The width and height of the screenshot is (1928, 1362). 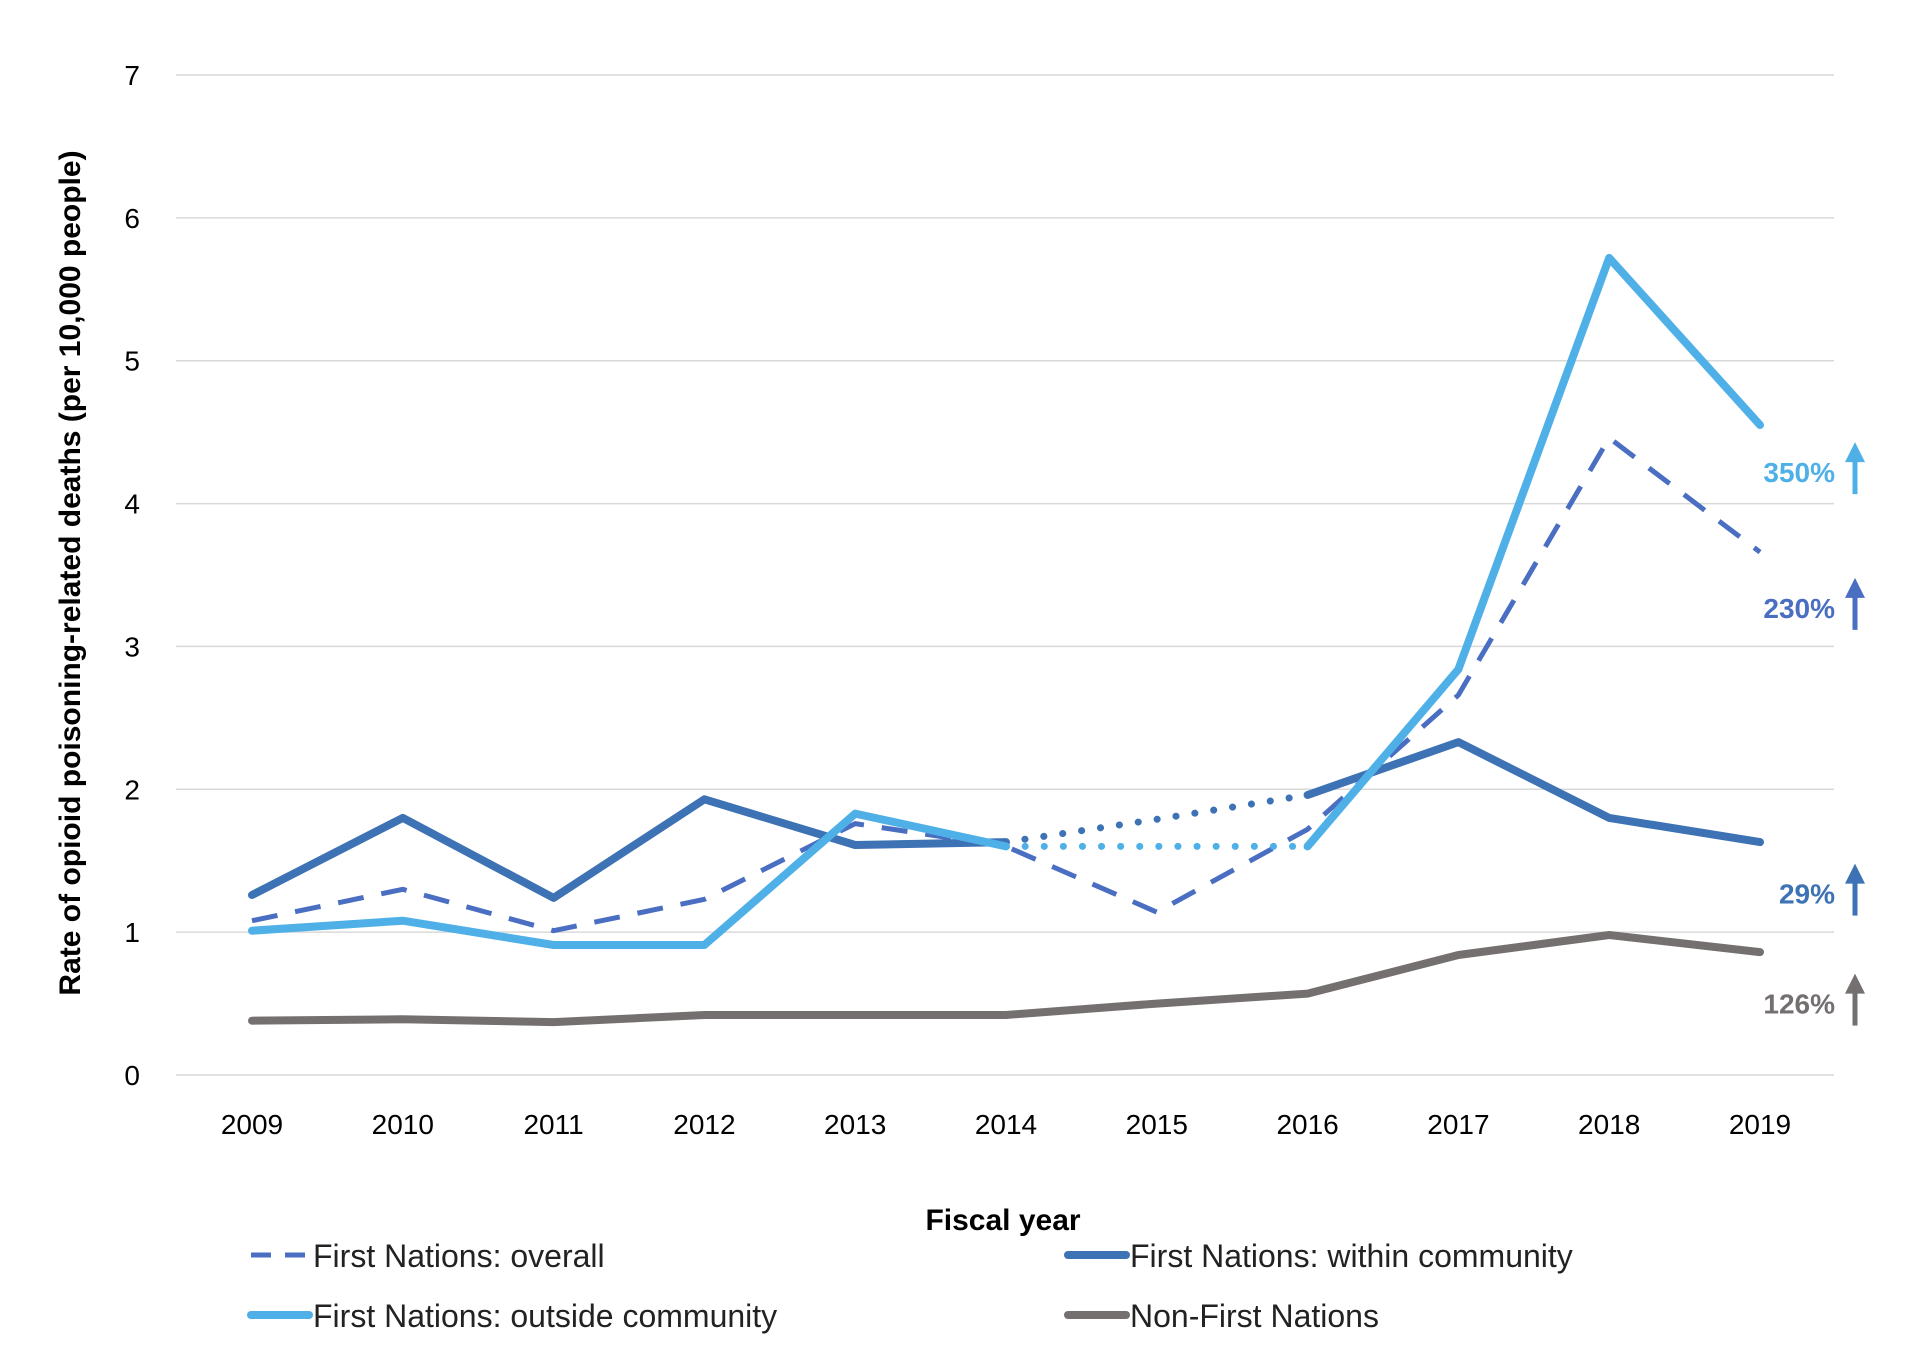 What do you see at coordinates (1814, 734) in the screenshot?
I see `percent-change-annotations: 350% 230% 29% 126%` at bounding box center [1814, 734].